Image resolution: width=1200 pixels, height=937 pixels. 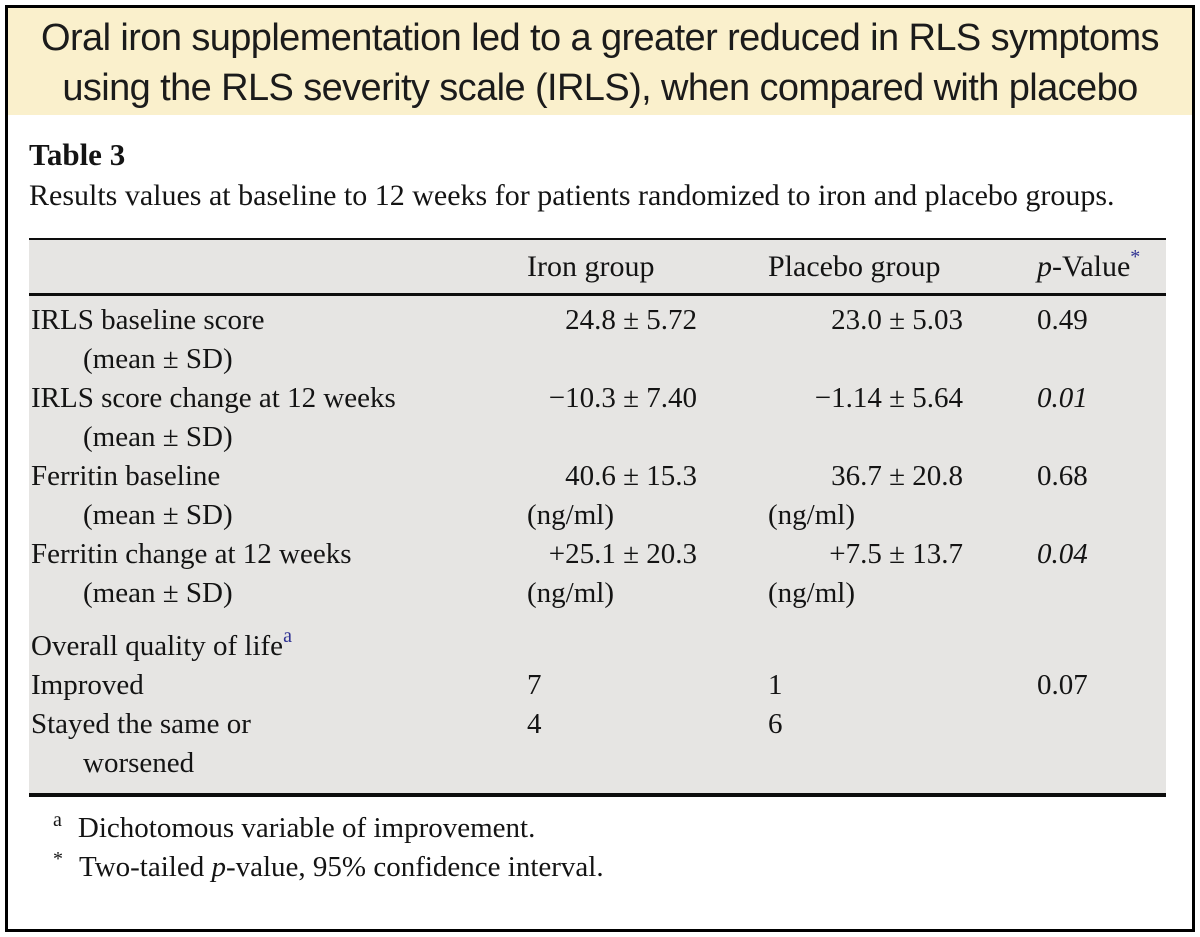 What do you see at coordinates (1062, 476) in the screenshot?
I see `p-value: 0.68` at bounding box center [1062, 476].